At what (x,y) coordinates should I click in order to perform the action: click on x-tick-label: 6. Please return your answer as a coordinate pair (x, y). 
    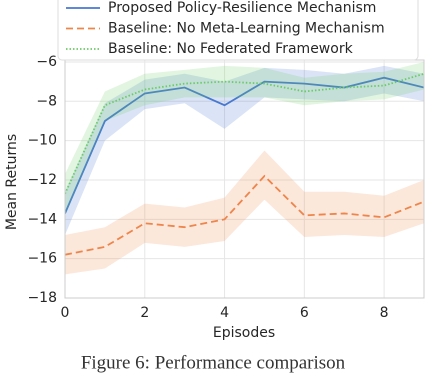
    Looking at the image, I should click on (304, 313).